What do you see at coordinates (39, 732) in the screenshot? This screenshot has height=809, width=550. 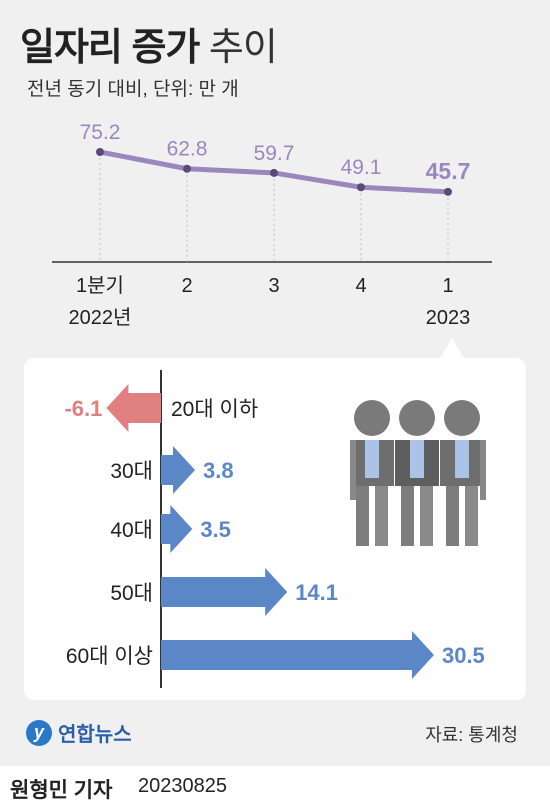 I see `logo-icon: y` at bounding box center [39, 732].